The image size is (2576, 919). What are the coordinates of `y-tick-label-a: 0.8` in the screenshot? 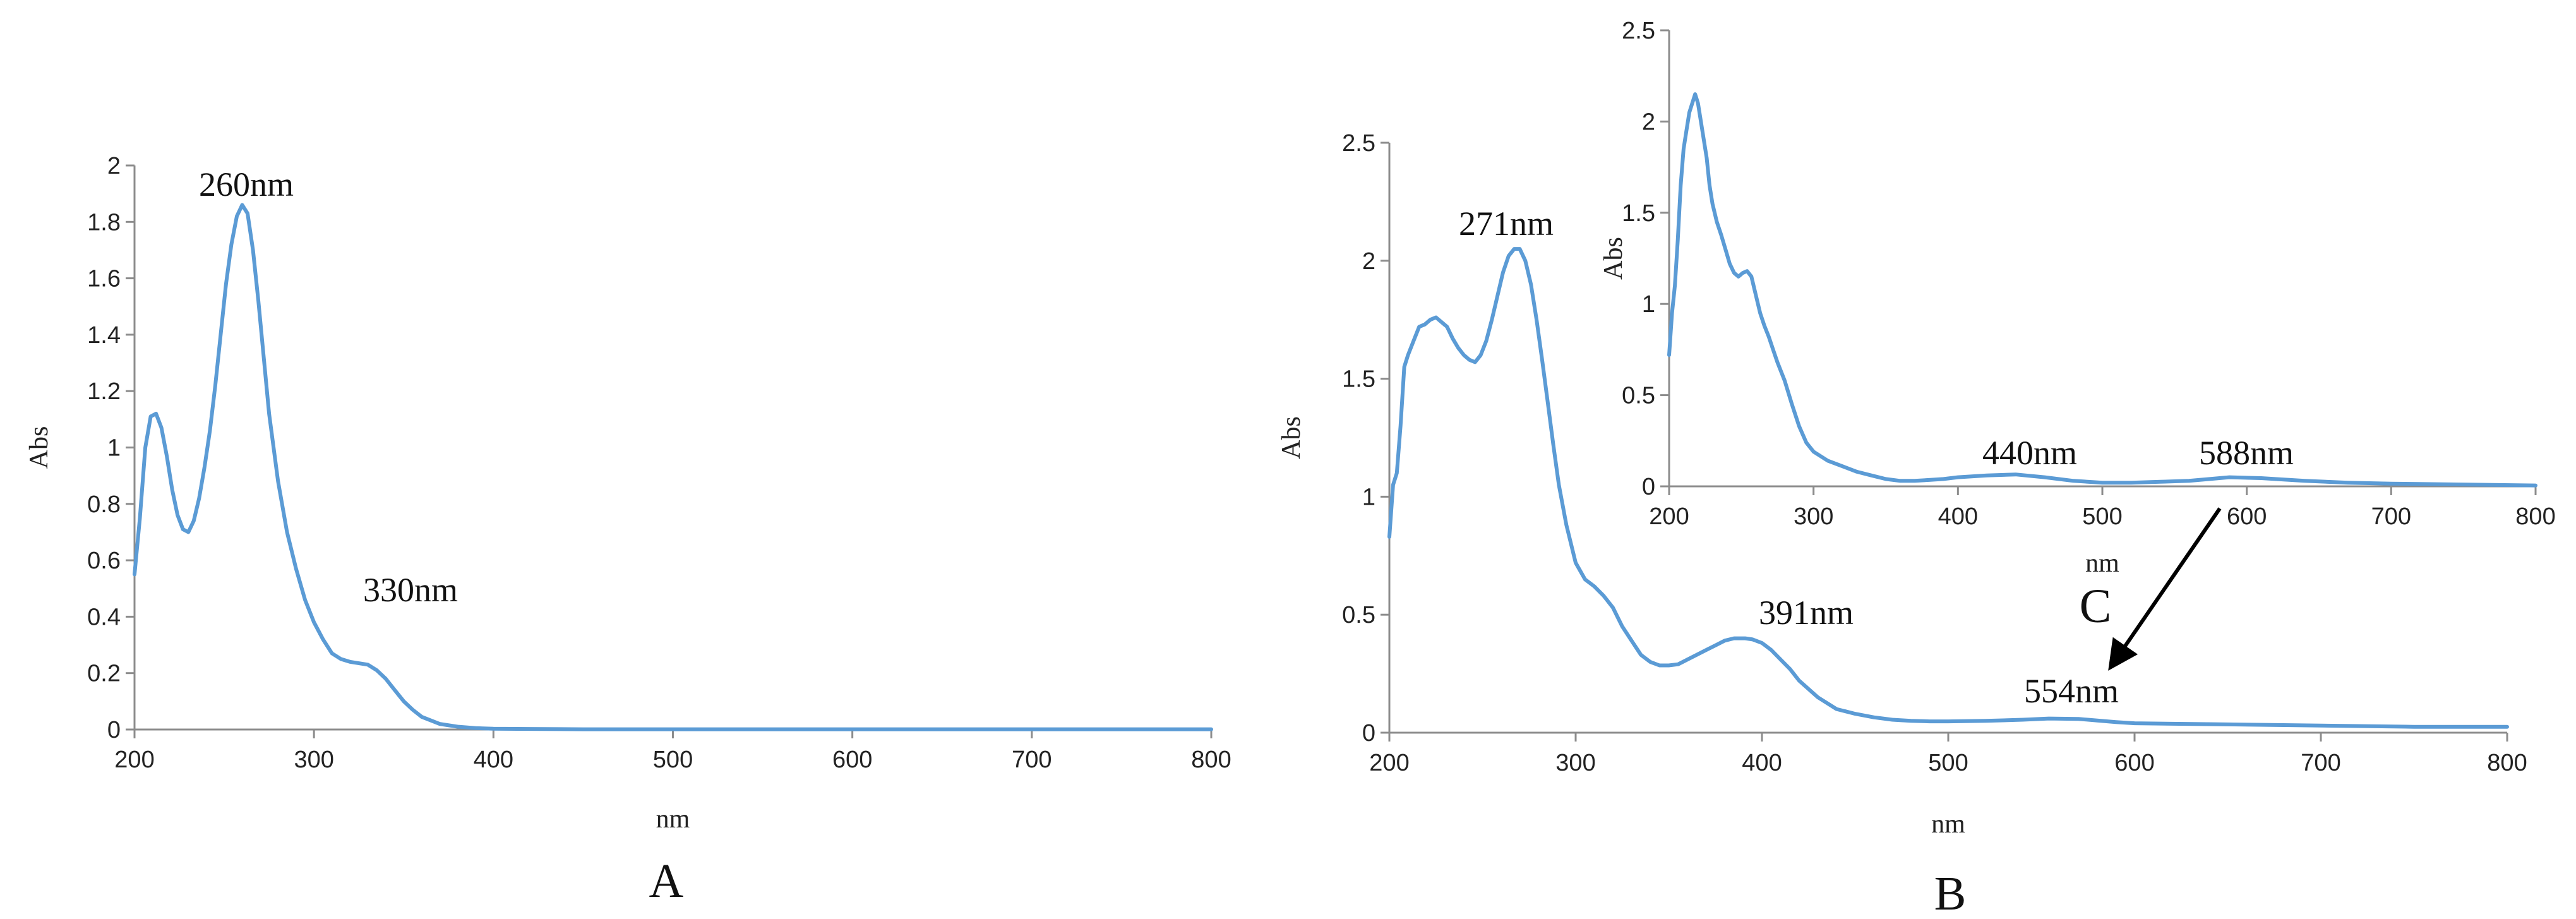 It's located at (104, 504).